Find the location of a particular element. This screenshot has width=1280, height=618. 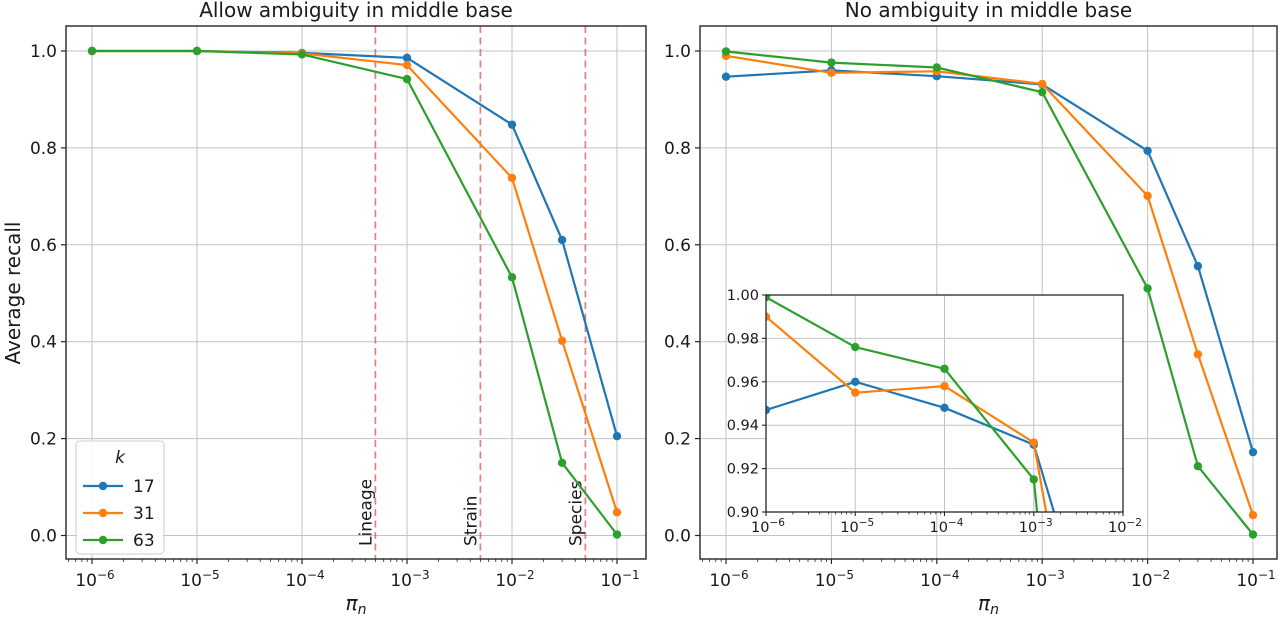

vline-label-species: Species is located at coordinates (576, 513).